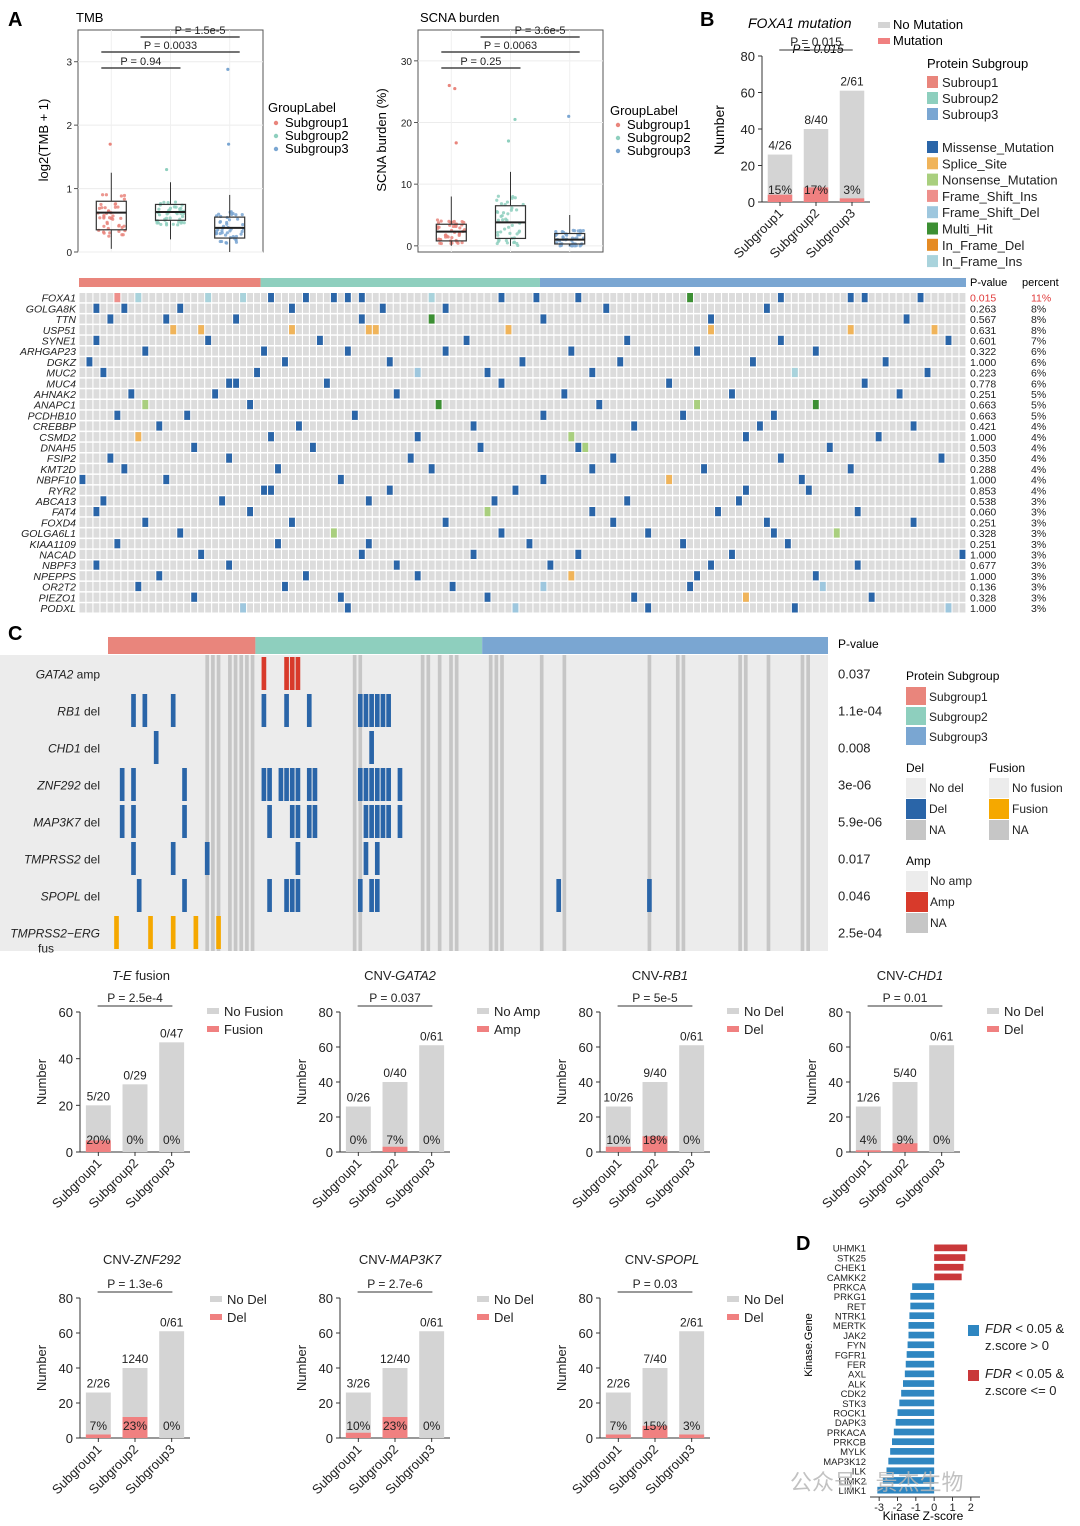  What do you see at coordinates (854, 785) in the screenshot?
I see `cnv-row-pvalue: 3e-06` at bounding box center [854, 785].